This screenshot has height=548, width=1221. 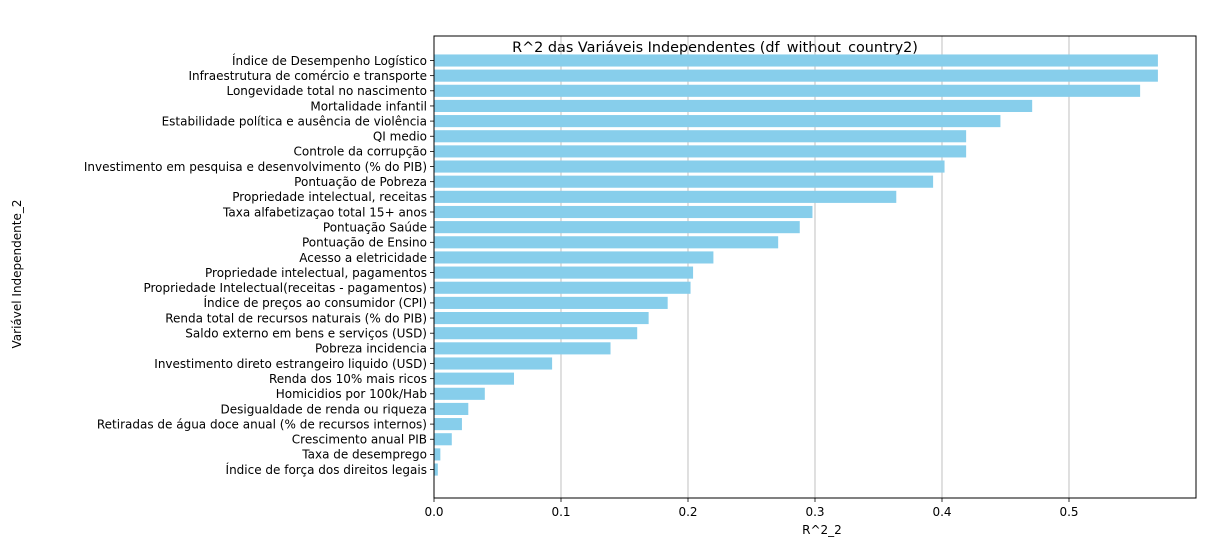 What do you see at coordinates (351, 394) in the screenshot?
I see `category-label: Homicidios por 100k/Hab` at bounding box center [351, 394].